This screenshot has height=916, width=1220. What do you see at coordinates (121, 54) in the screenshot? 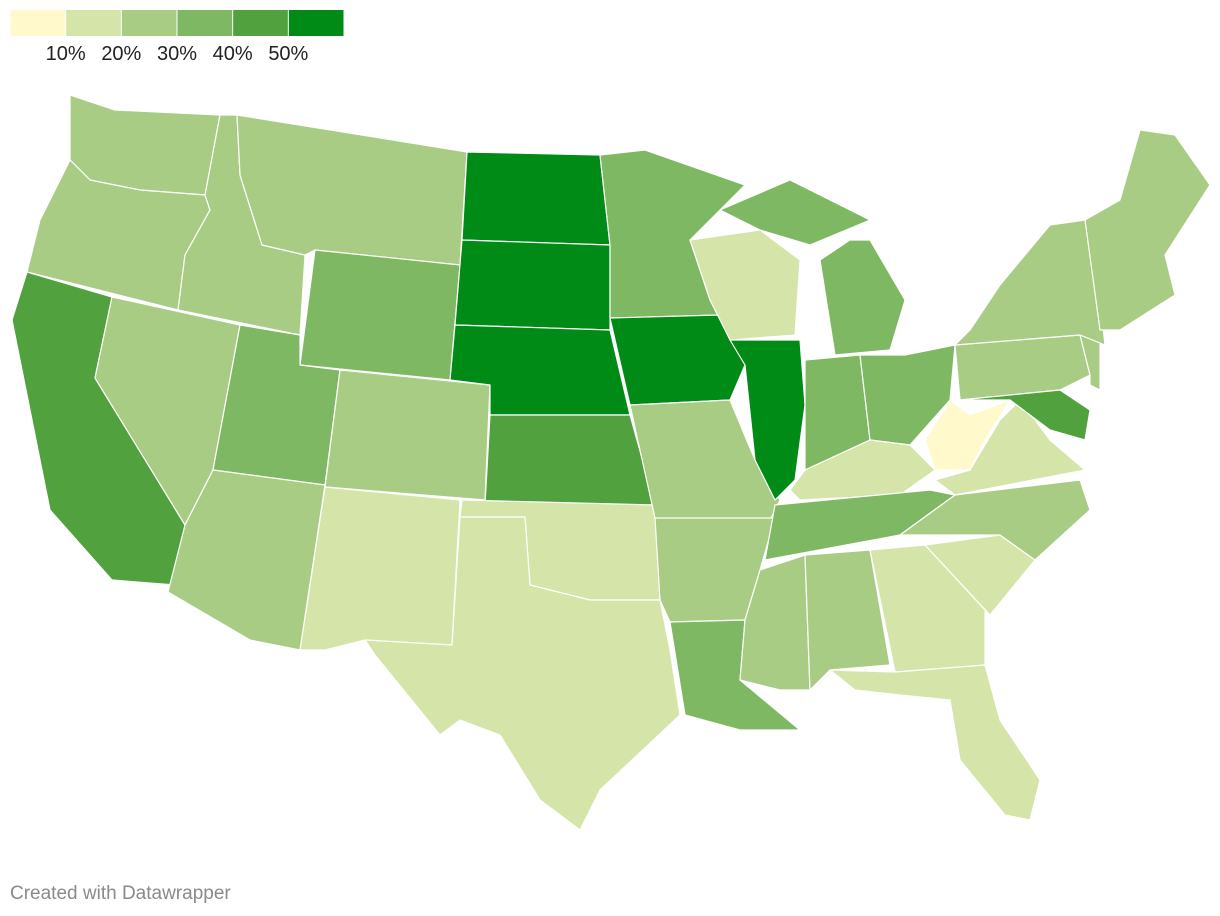
I see `legend-label: 20%` at bounding box center [121, 54].